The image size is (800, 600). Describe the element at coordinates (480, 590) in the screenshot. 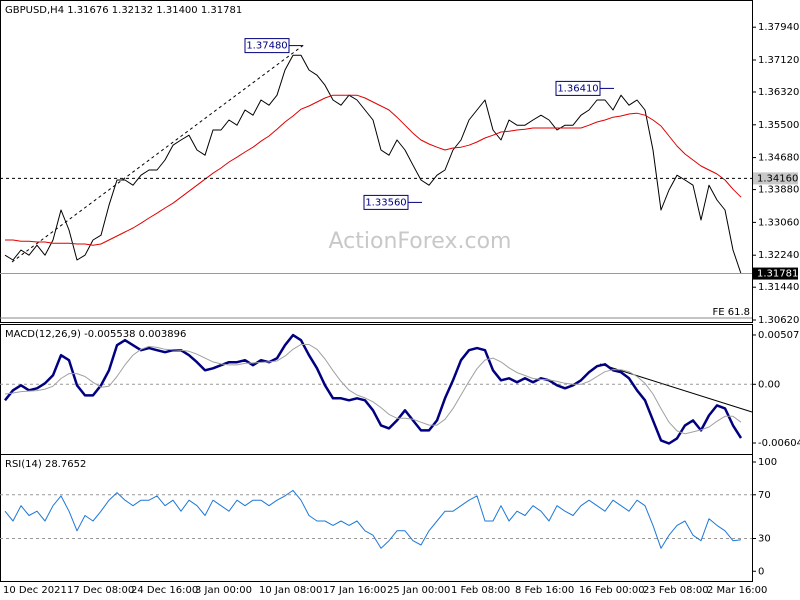

I see `x-tick-label: 1 Feb 08:00` at that location.